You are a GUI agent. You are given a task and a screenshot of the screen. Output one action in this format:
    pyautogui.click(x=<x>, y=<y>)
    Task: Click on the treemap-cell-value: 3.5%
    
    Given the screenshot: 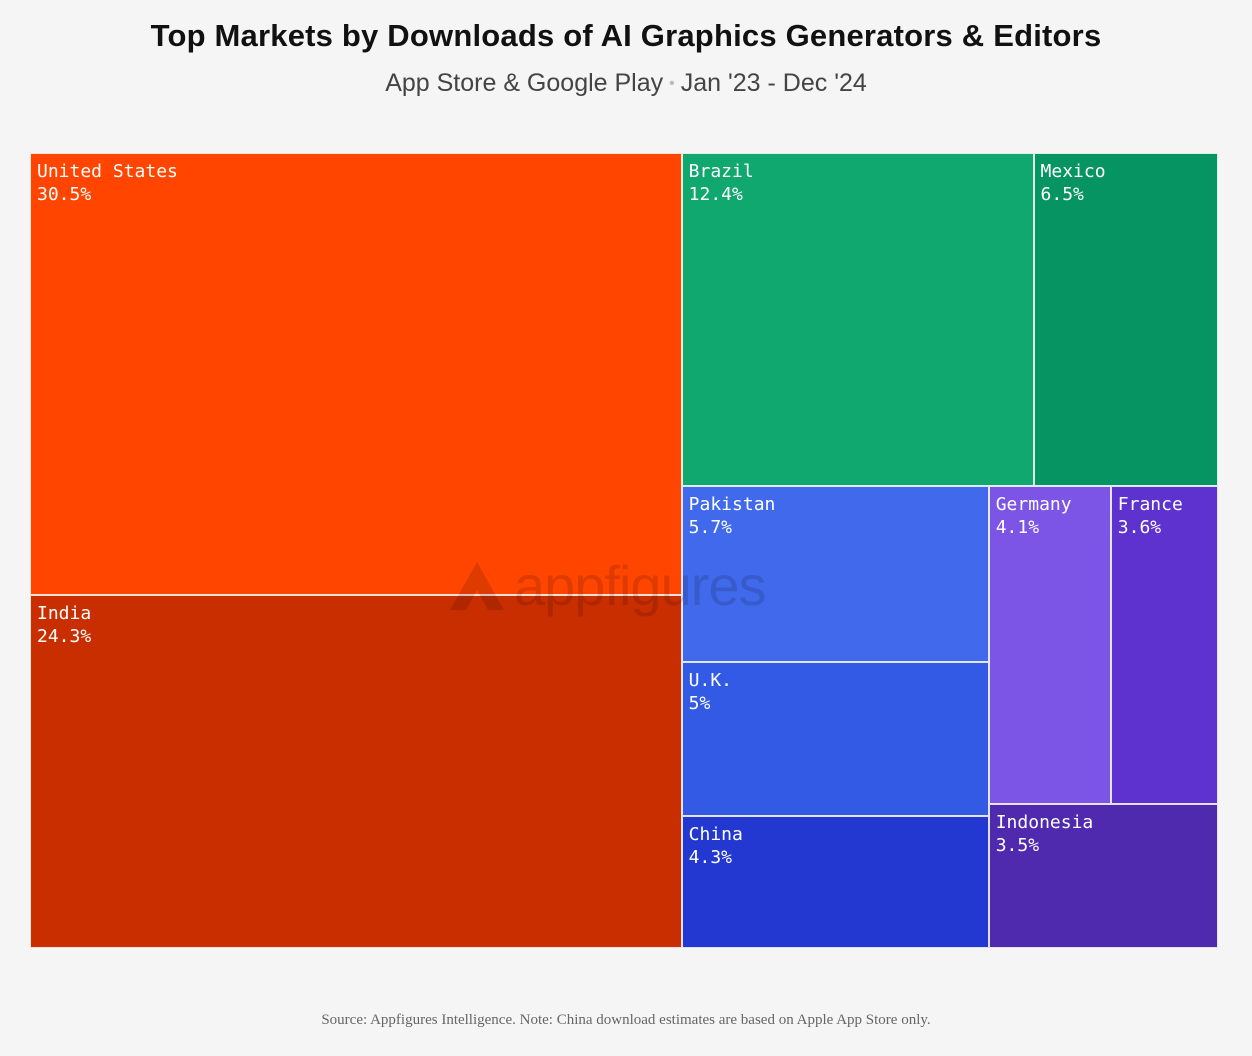 What is the action you would take?
    pyautogui.click(x=1017, y=845)
    